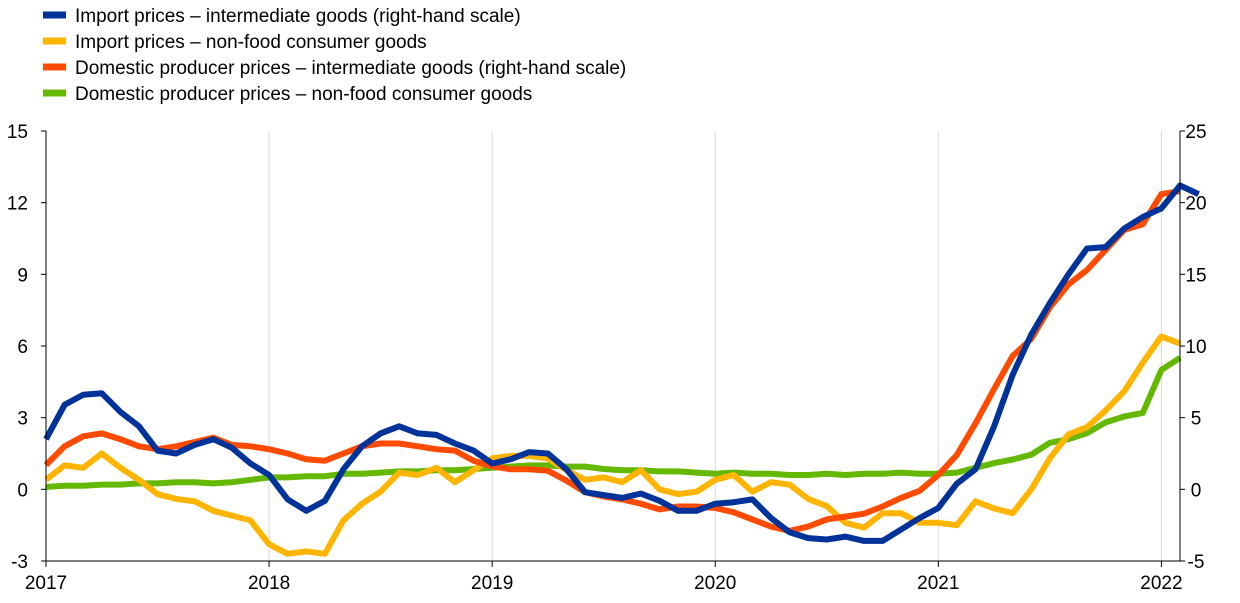  I want to click on x-axis: 2017 2018 2019 2020 2021 2022, so click(604, 577).